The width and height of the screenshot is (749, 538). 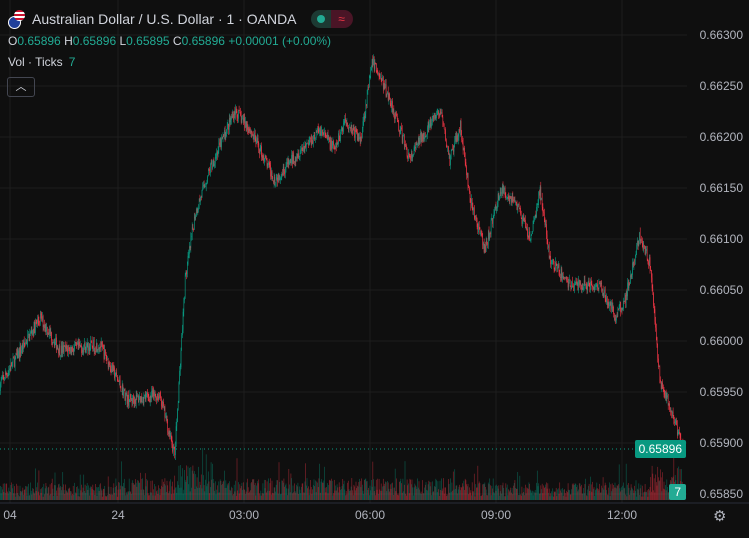 I want to click on volume-legend: Vol · Ticks 7, so click(x=41, y=62).